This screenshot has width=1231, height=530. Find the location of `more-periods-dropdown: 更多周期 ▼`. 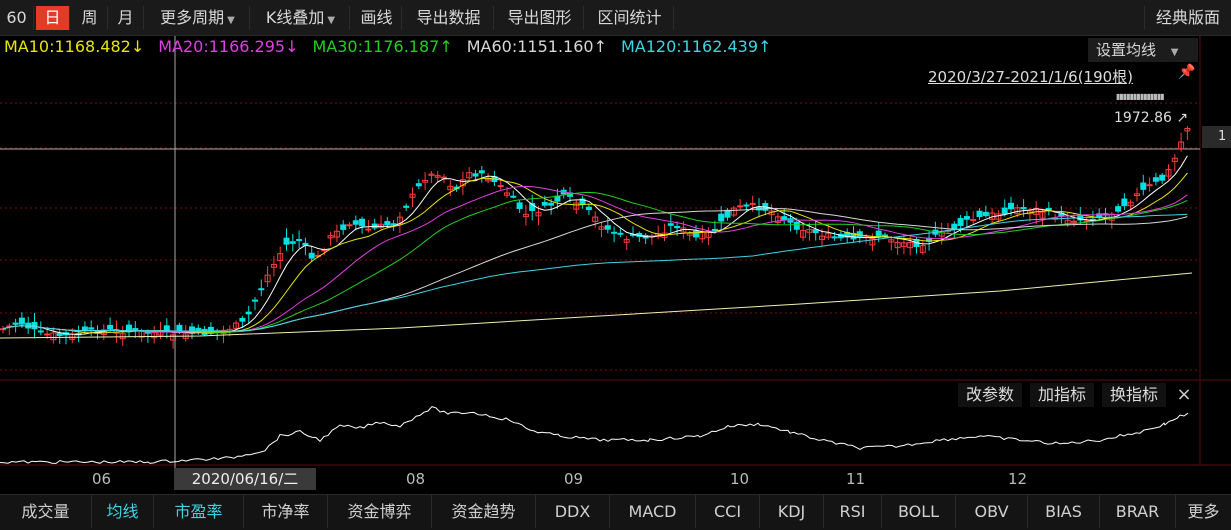

more-periods-dropdown: 更多周期 ▼ is located at coordinates (198, 18).